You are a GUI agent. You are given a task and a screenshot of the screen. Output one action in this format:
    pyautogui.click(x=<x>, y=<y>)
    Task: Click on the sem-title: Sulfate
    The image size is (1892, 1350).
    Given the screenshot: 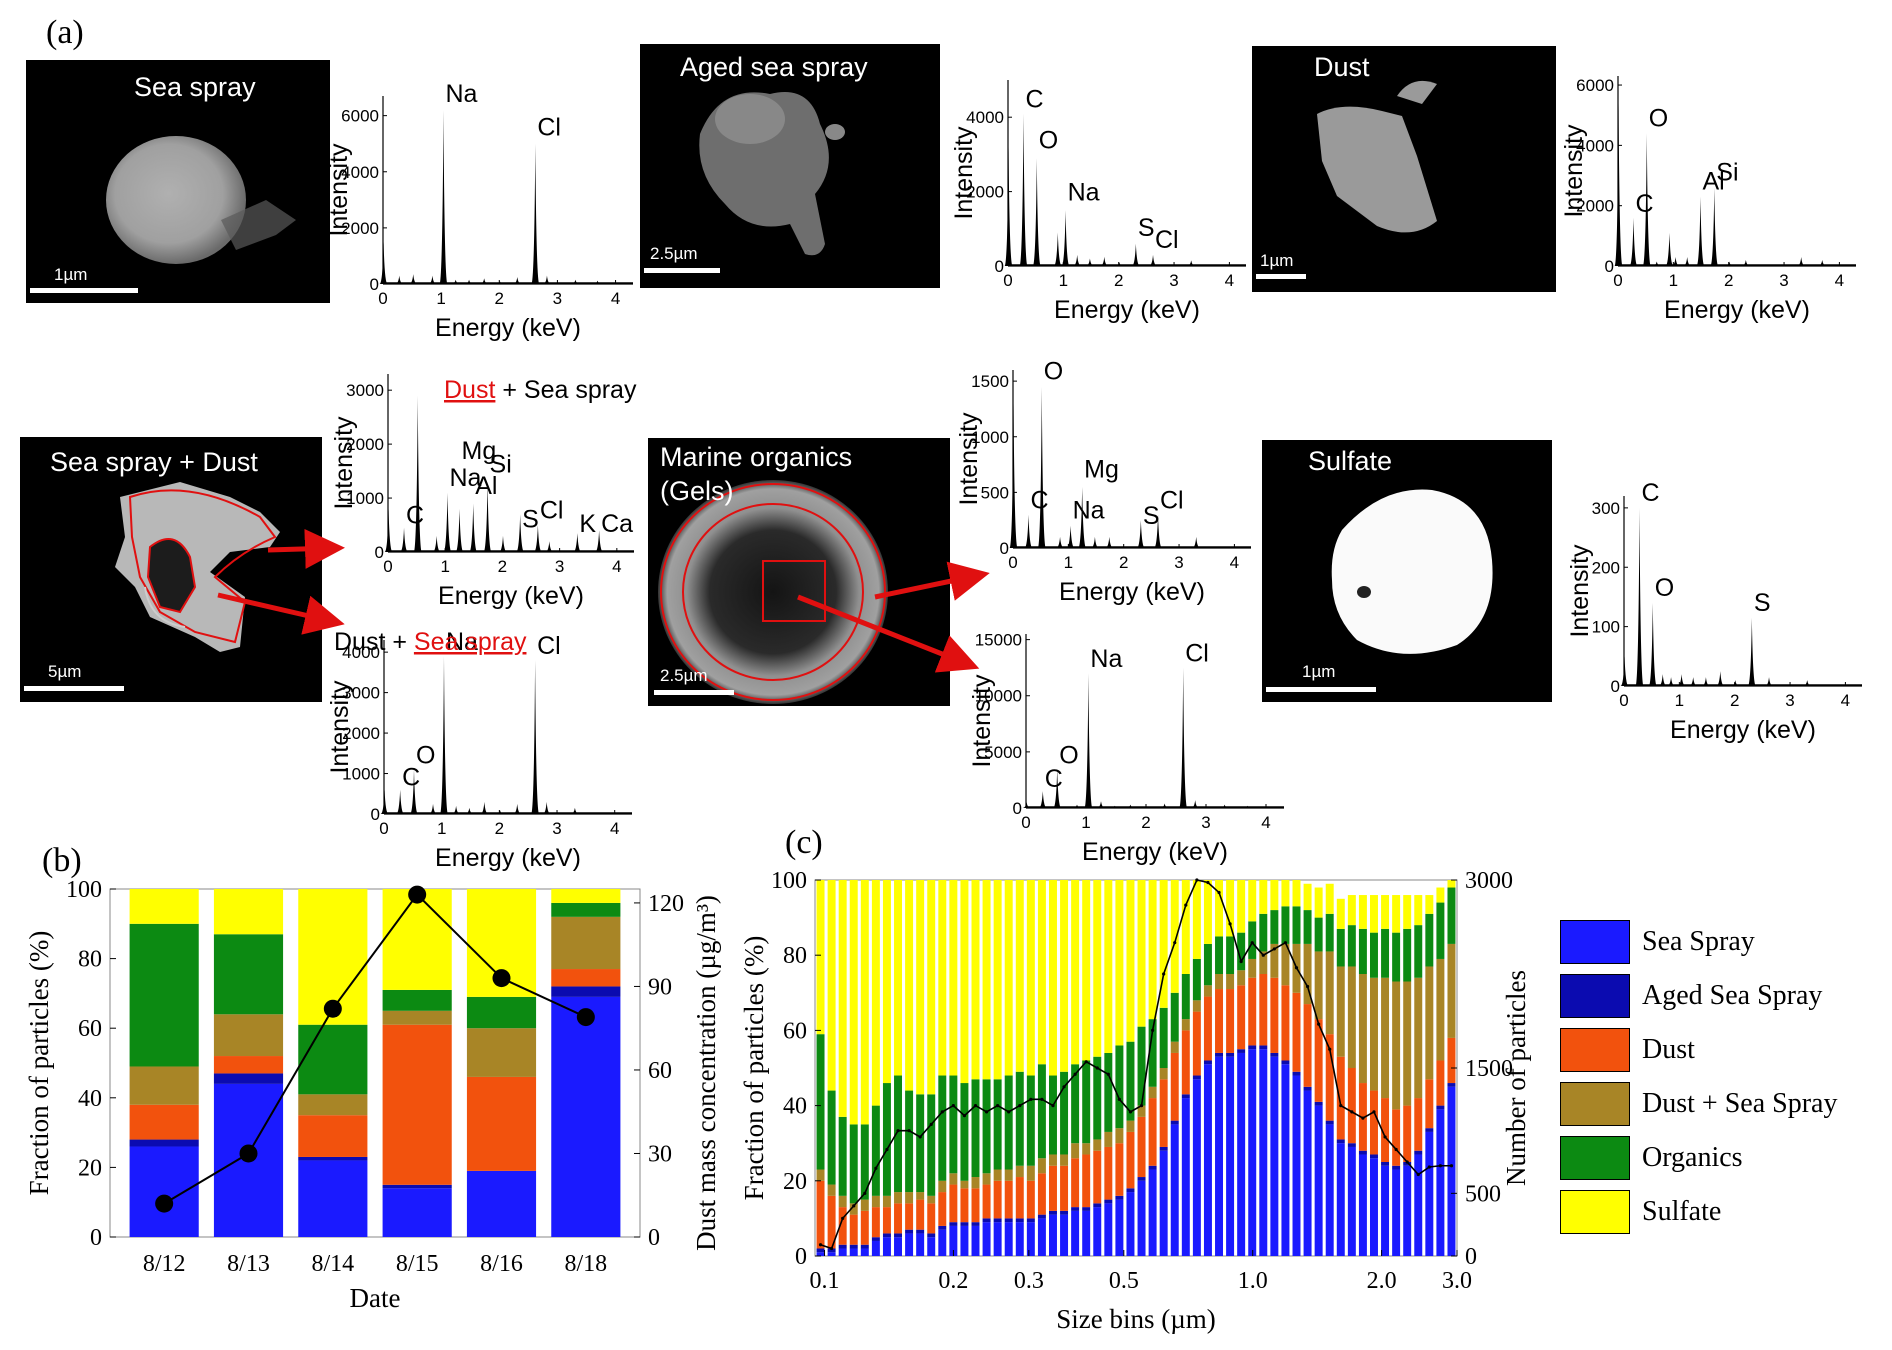 What is the action you would take?
    pyautogui.click(x=1350, y=461)
    